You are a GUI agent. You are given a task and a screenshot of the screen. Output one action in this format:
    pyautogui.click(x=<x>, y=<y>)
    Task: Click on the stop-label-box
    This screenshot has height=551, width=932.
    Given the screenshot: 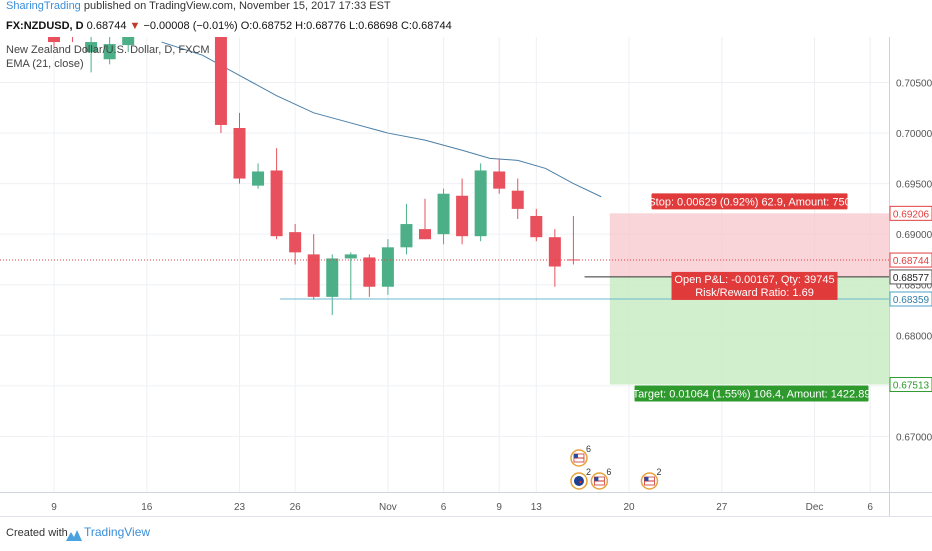 What is the action you would take?
    pyautogui.click(x=749, y=201)
    